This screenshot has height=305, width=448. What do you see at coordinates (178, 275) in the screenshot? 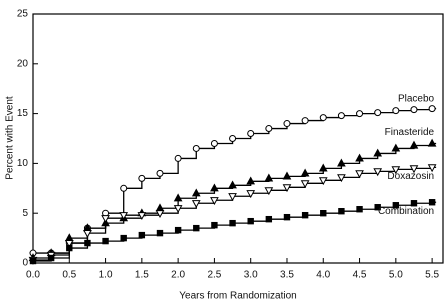
I see `x-tick-label: 2.0` at bounding box center [178, 275].